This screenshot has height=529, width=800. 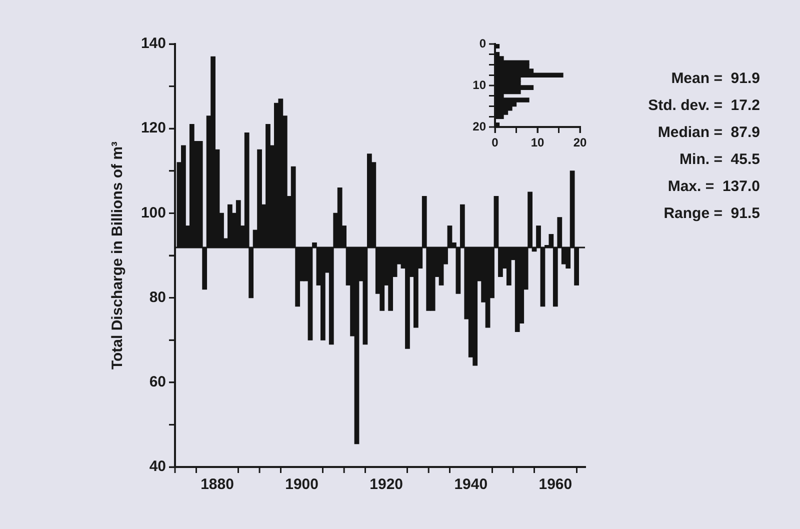 I want to click on text: Max. = 137.0, so click(x=714, y=186).